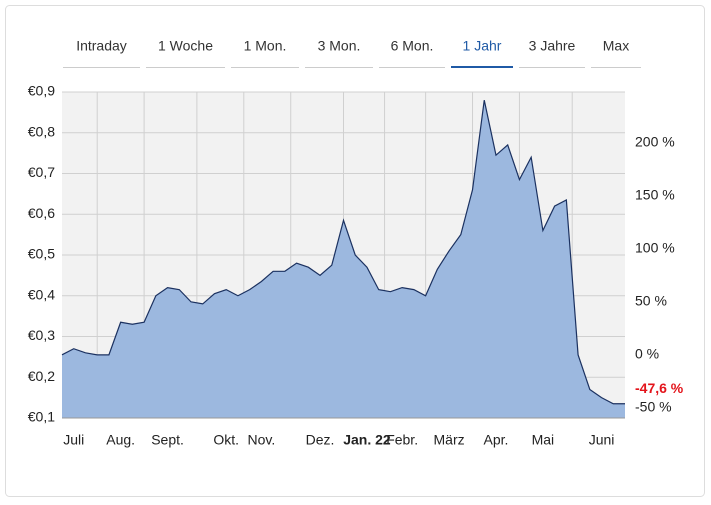  What do you see at coordinates (120, 440) in the screenshot?
I see `x-tick-label: Aug.` at bounding box center [120, 440].